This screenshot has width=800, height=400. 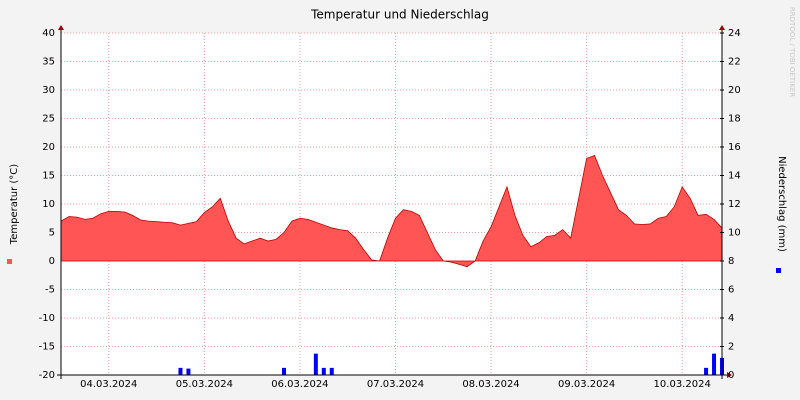 I want to click on y2-tick-label: 4, so click(x=731, y=318).